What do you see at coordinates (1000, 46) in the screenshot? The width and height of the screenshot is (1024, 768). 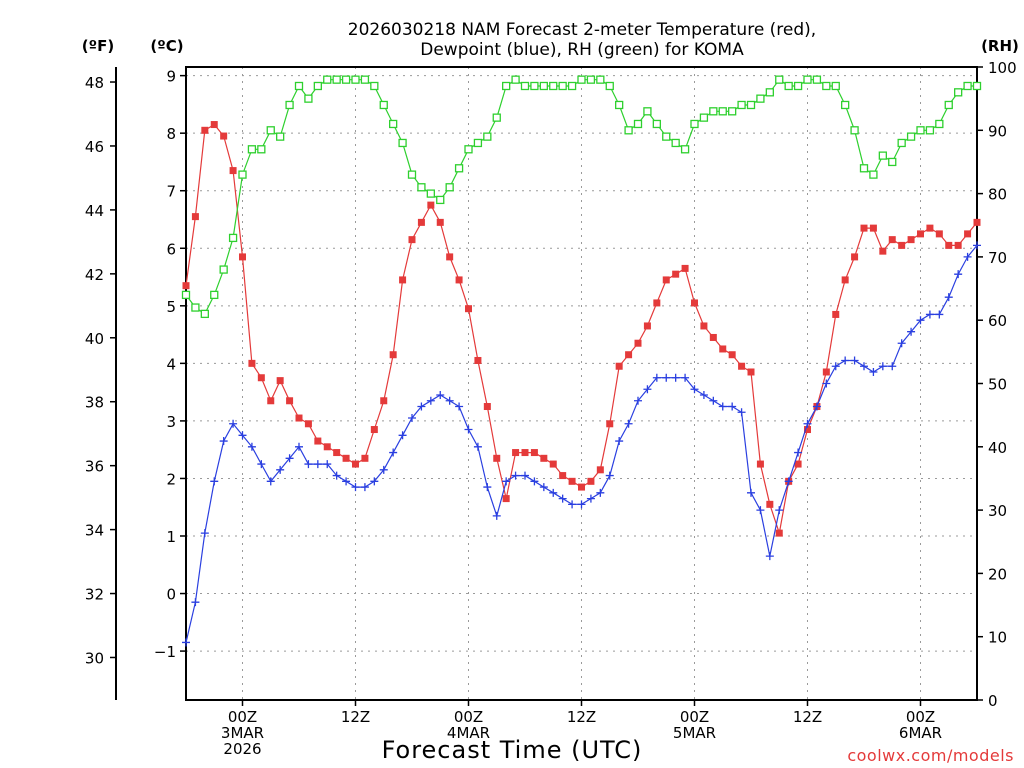 I see `rh-unit-label: (RH)` at bounding box center [1000, 46].